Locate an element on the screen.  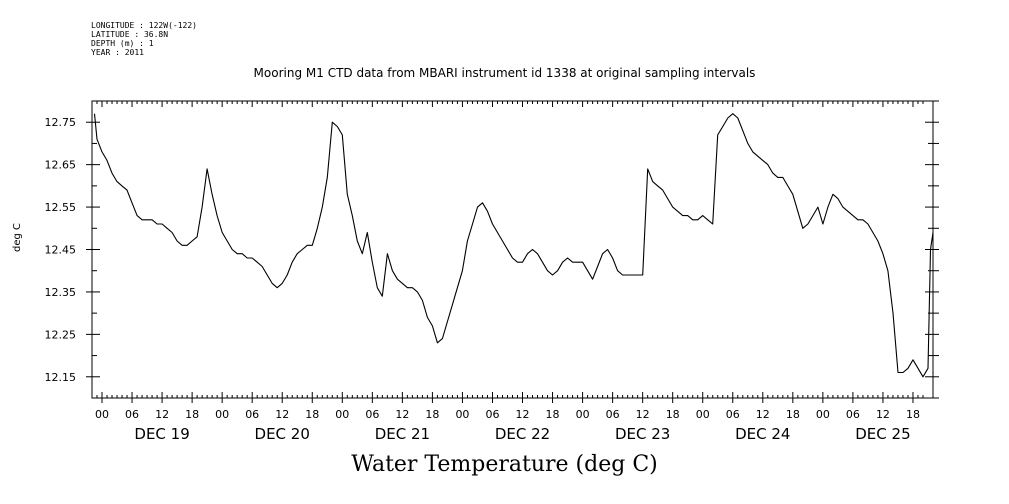
x-day-label: DEC 20 is located at coordinates (282, 434).